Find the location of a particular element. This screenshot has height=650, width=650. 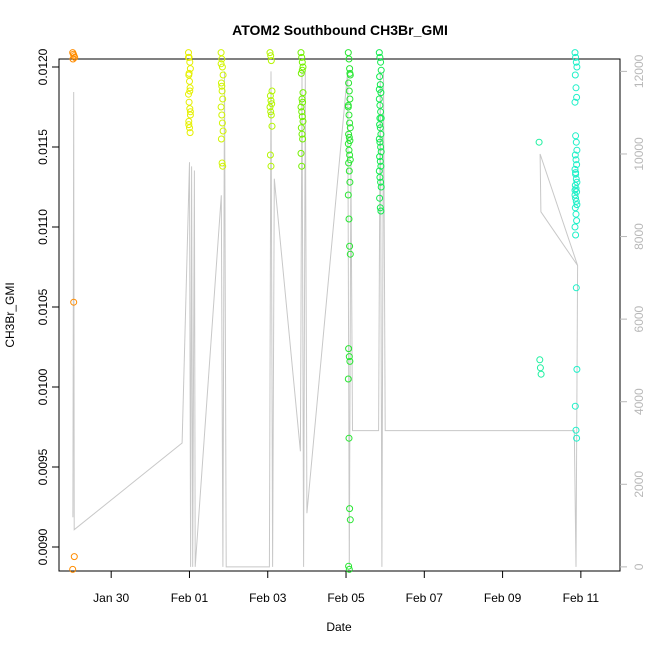

x-tick-label: Feb 03 is located at coordinates (268, 598).